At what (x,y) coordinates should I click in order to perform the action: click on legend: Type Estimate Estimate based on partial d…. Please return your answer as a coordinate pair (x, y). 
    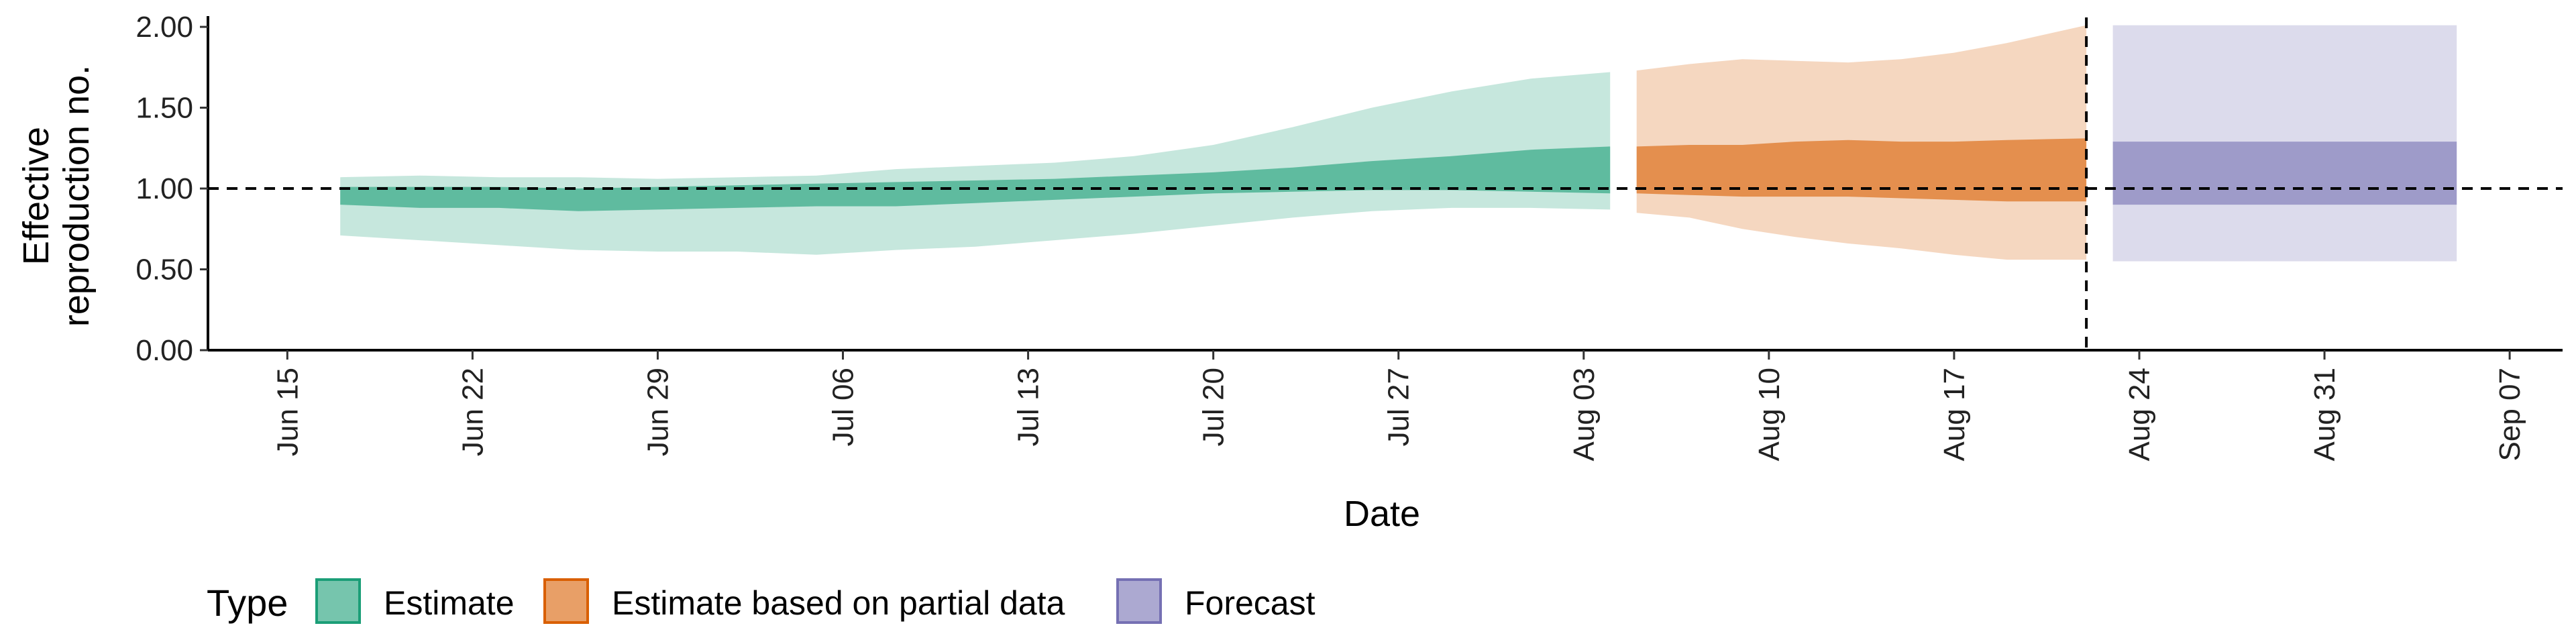
    Looking at the image, I should click on (761, 601).